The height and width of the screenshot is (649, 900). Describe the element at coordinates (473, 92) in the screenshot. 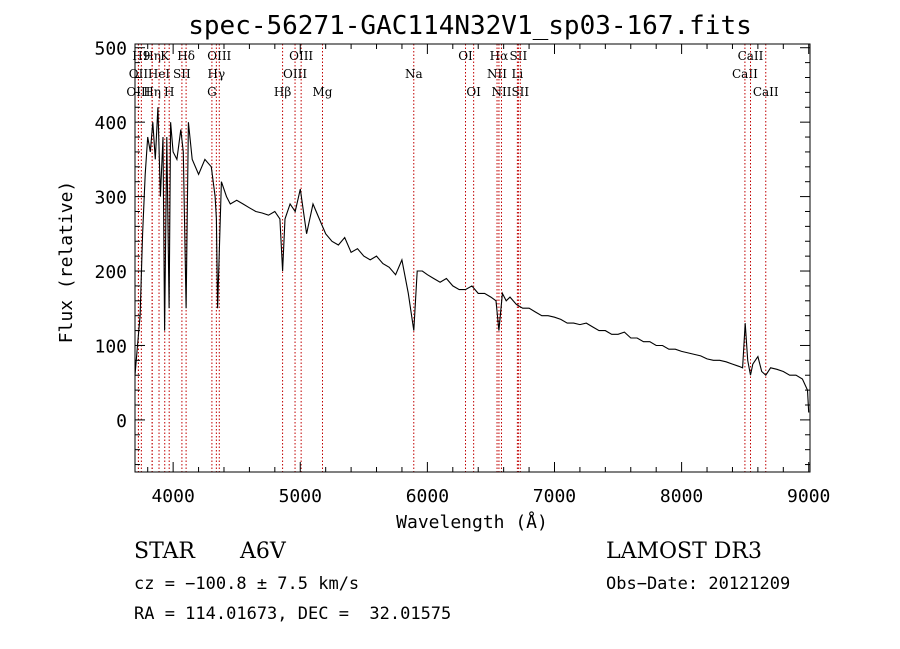

I see `line-label-19: OI` at that location.